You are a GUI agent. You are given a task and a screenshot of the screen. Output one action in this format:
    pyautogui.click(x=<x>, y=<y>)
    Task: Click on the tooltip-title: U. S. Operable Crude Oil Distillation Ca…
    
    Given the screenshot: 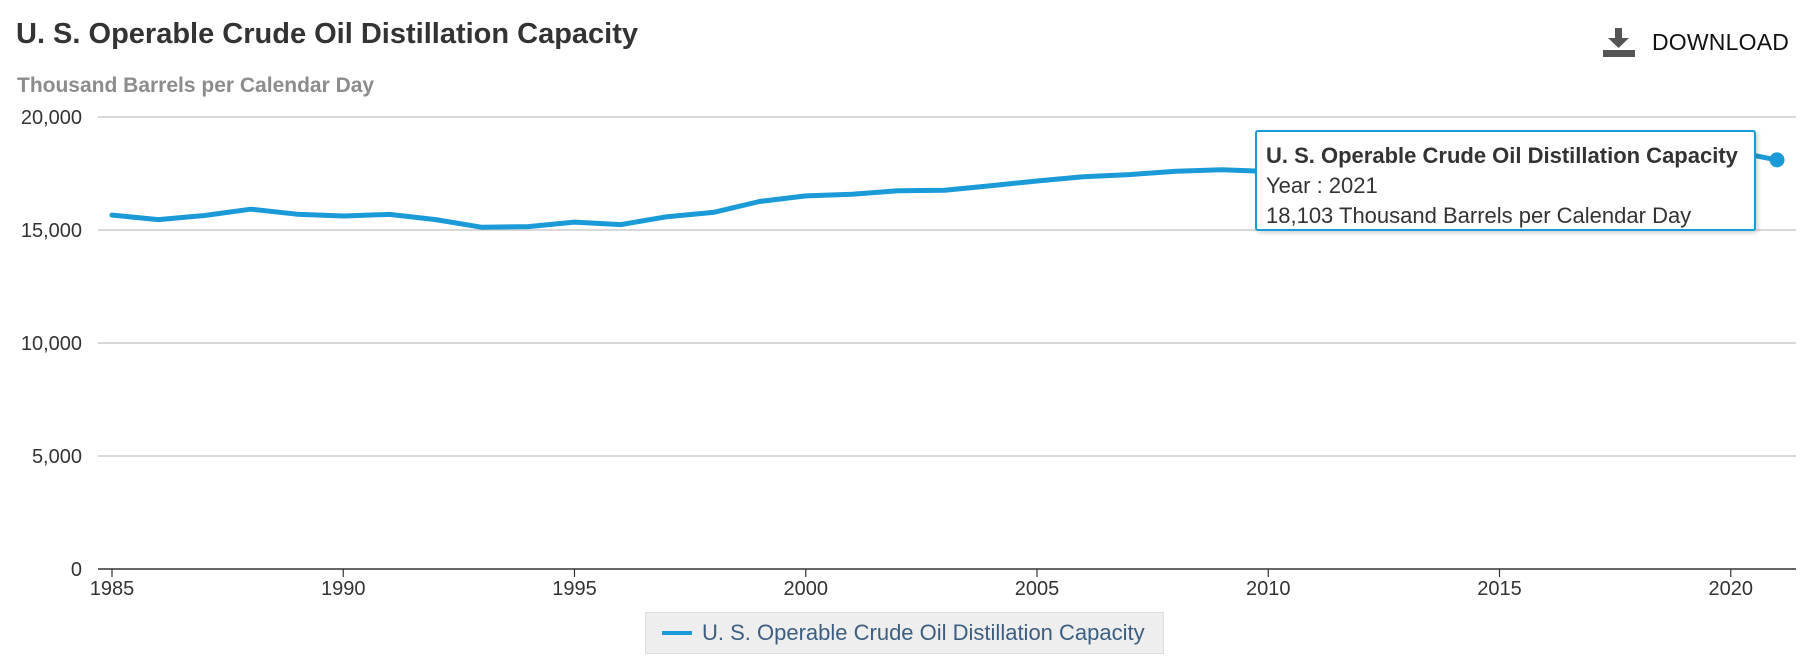 What is the action you would take?
    pyautogui.click(x=1502, y=155)
    